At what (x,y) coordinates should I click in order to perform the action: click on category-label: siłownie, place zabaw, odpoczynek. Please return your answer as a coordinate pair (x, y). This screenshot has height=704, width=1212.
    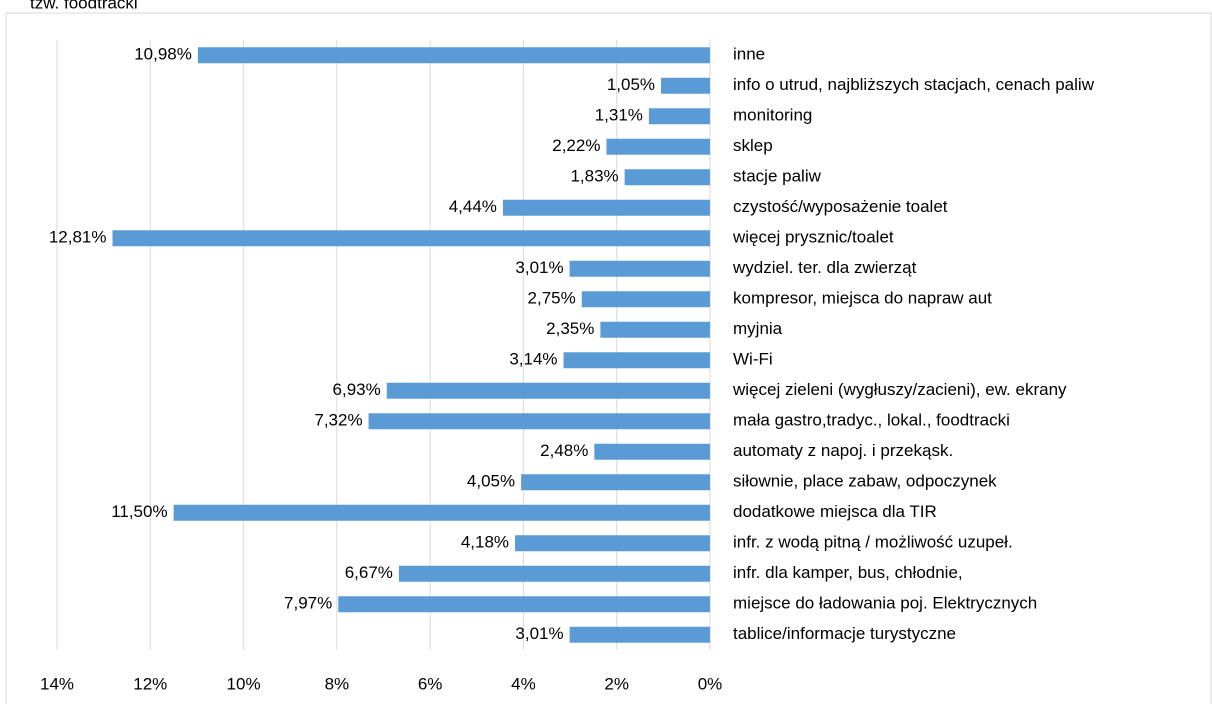
    Looking at the image, I should click on (865, 481).